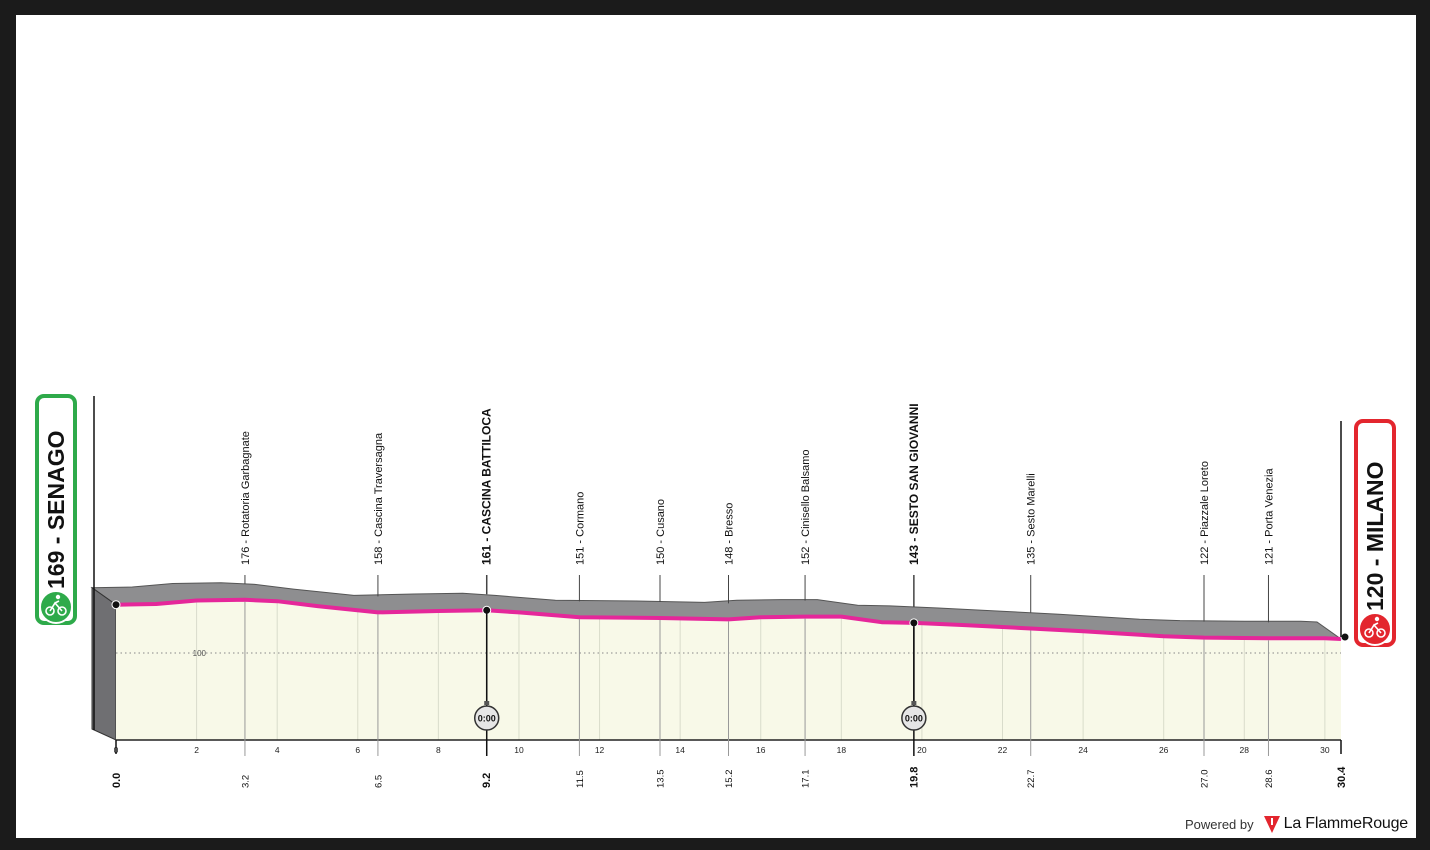 The image size is (1430, 850). What do you see at coordinates (357, 750) in the screenshot?
I see `x-tick-label: 6` at bounding box center [357, 750].